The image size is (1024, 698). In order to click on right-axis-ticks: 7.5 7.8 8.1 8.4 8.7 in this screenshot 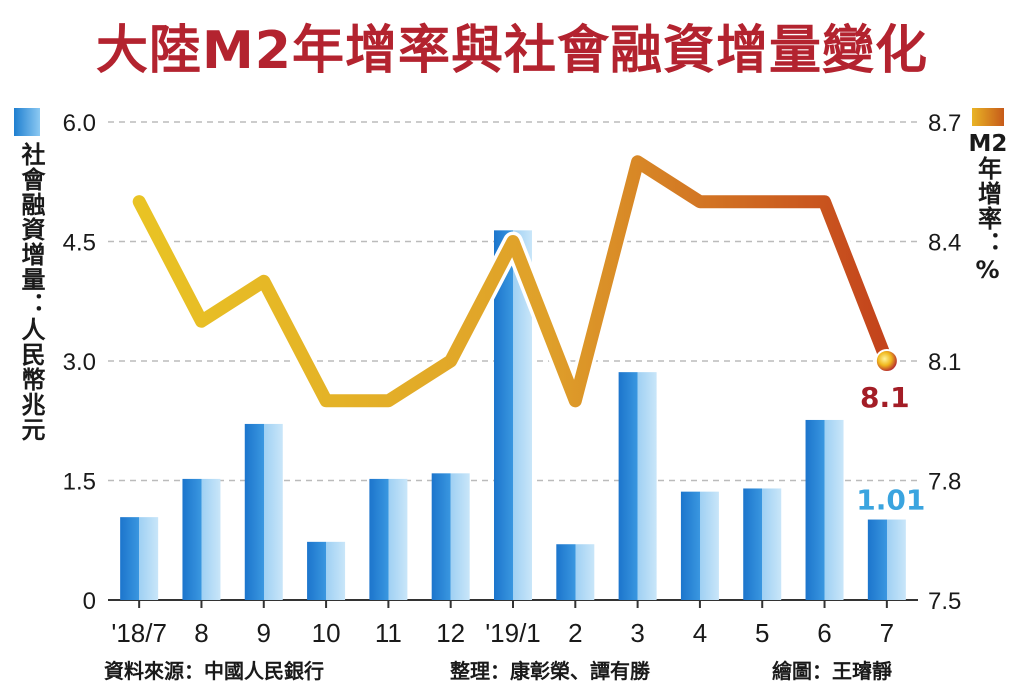, I will do `click(944, 362)`.